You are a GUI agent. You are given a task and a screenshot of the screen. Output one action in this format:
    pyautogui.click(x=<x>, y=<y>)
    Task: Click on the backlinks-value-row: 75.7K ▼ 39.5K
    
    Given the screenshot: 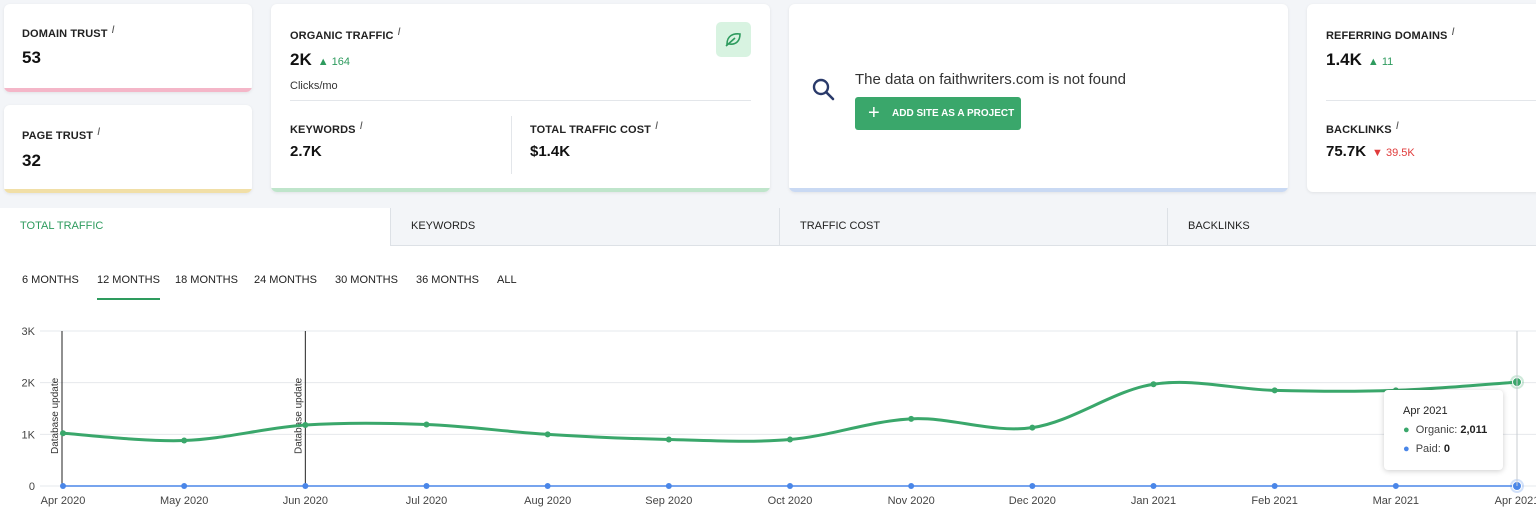 What is the action you would take?
    pyautogui.click(x=1370, y=152)
    